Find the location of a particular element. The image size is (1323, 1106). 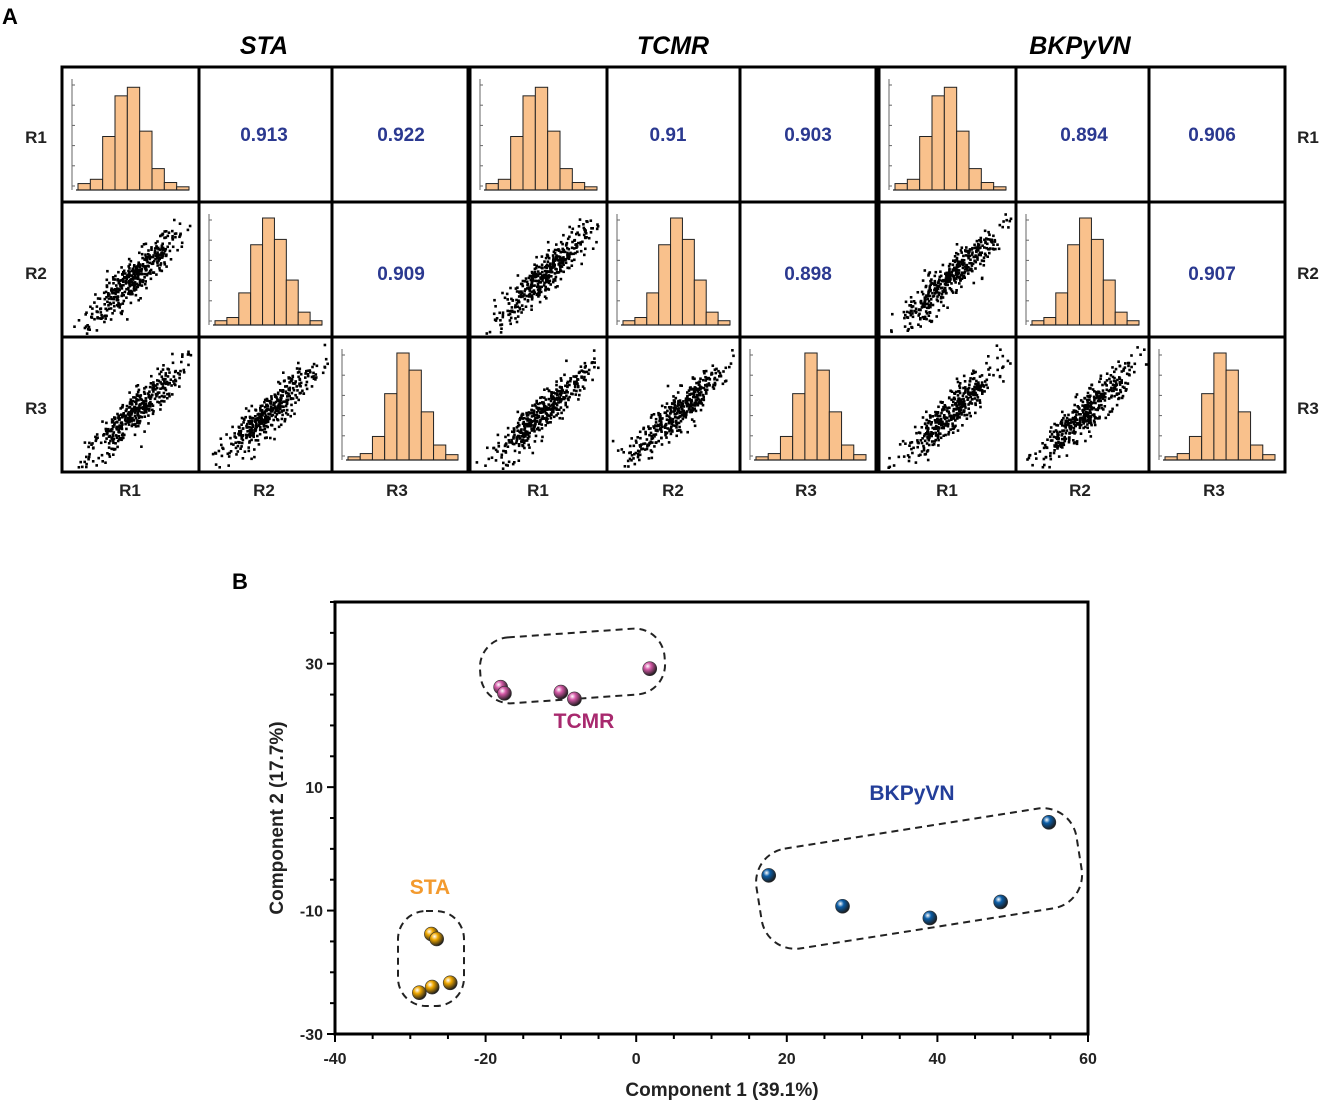

hist-bar-sta-r3 is located at coordinates (391, 427).